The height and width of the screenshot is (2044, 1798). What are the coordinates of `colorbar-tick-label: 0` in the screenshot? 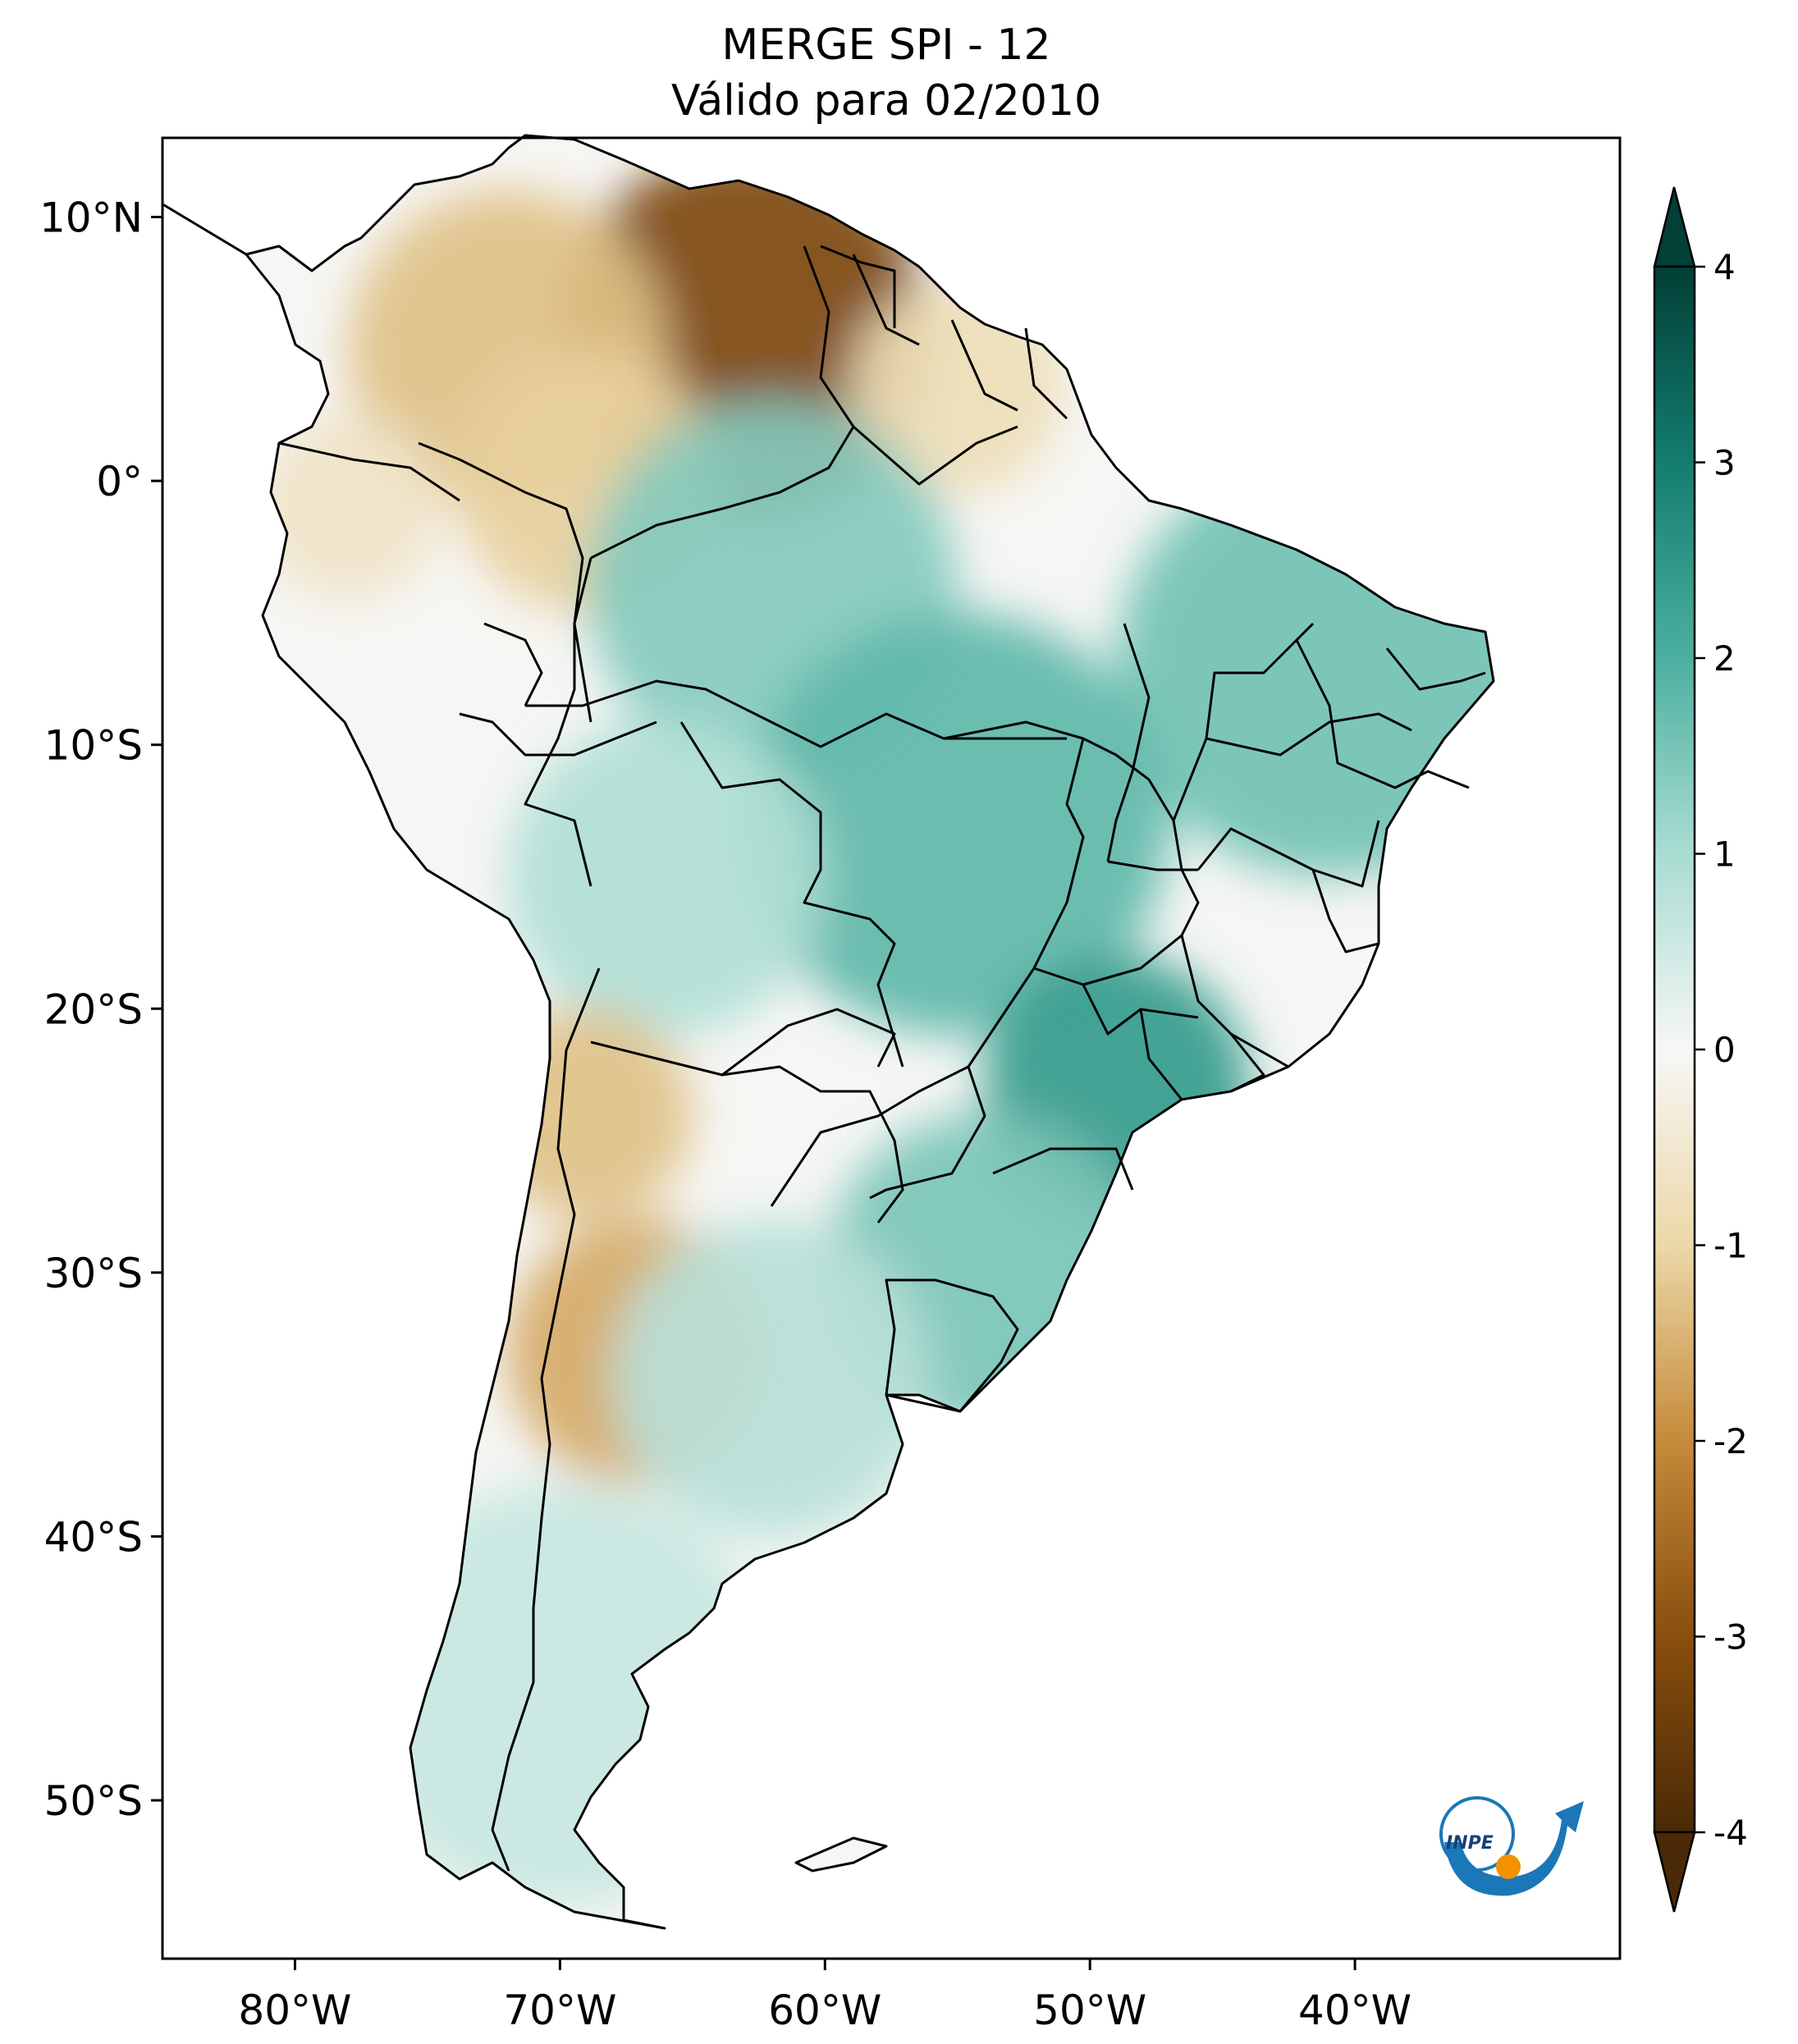 It's located at (1724, 1050).